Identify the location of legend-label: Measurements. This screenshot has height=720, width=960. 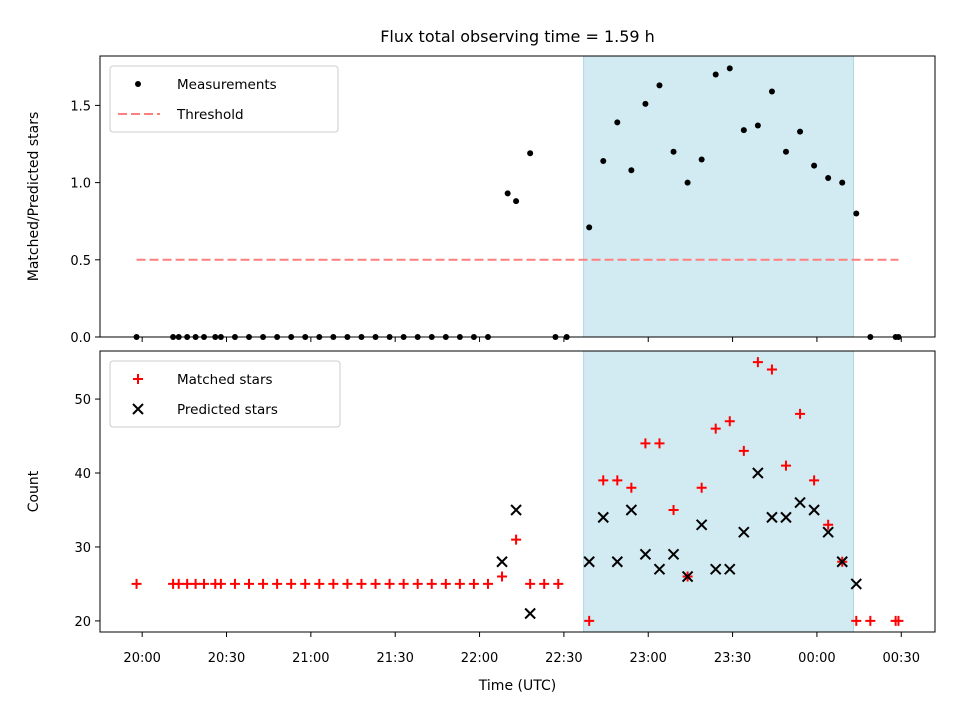
(227, 85).